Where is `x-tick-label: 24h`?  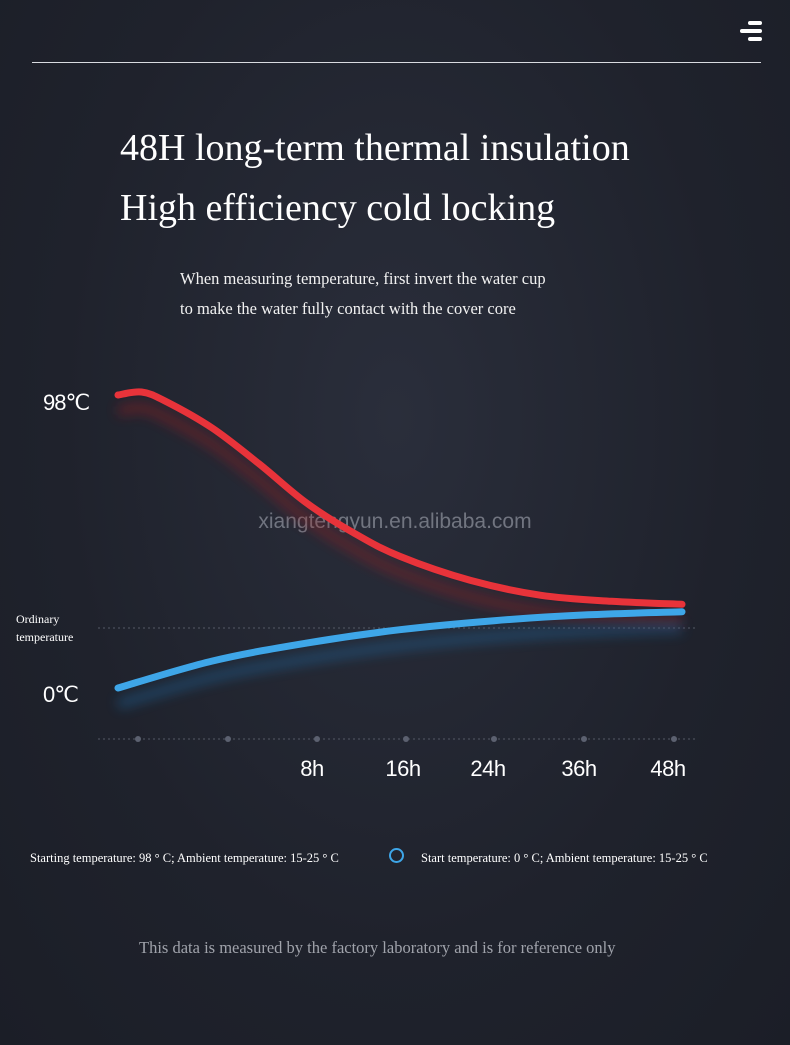
x-tick-label: 24h is located at coordinates (487, 768).